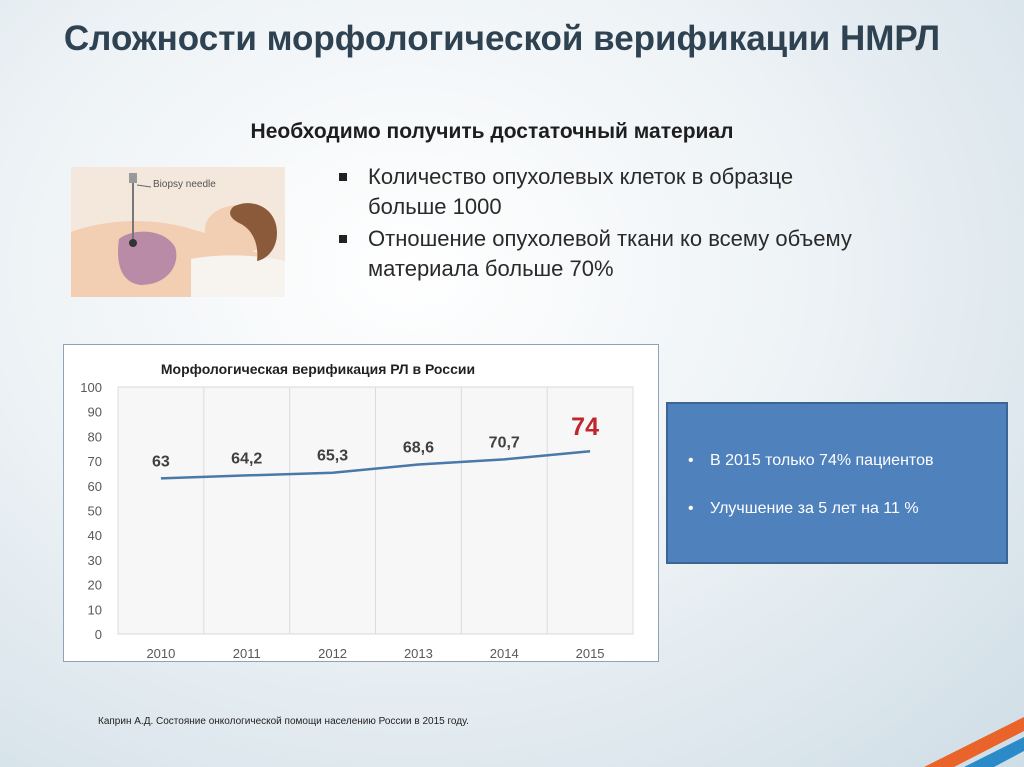 The image size is (1024, 767). Describe the element at coordinates (95, 436) in the screenshot. I see `y-tick-label: 80` at that location.